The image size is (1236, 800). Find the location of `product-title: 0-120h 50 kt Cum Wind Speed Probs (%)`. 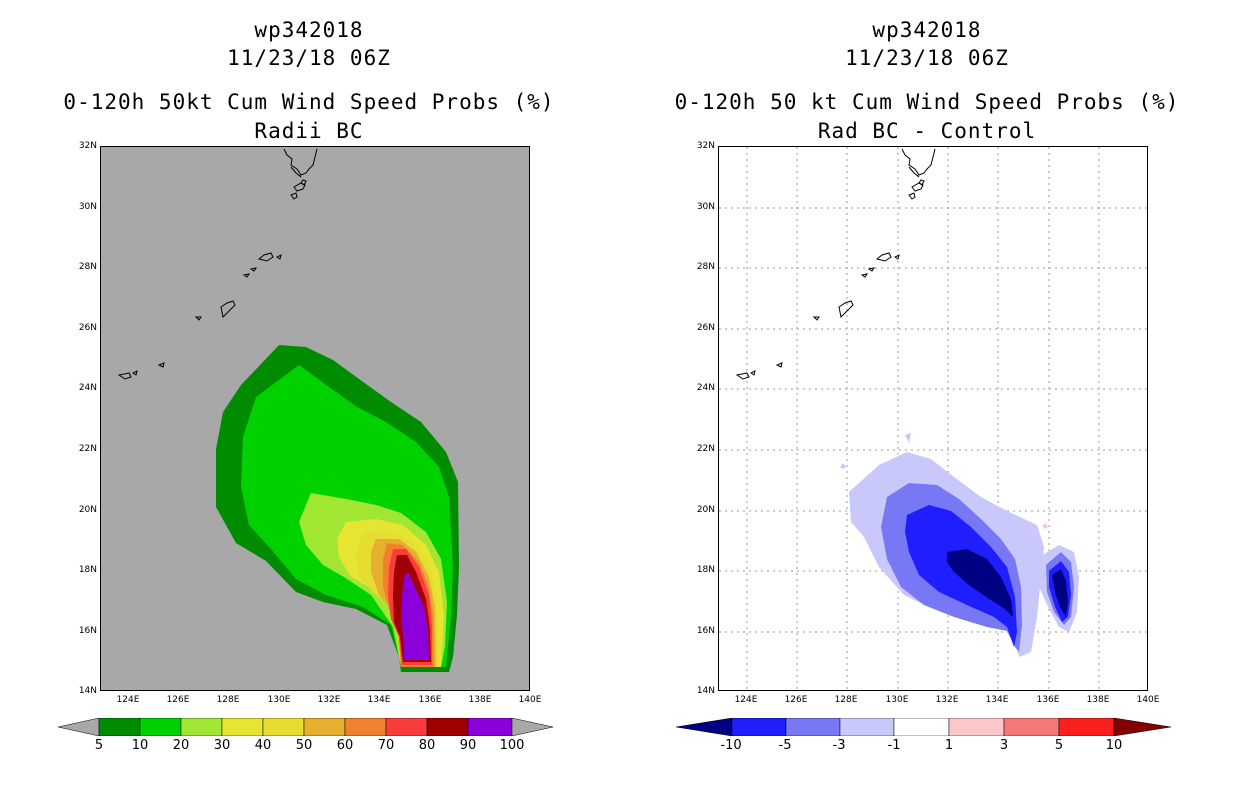

product-title: 0-120h 50 kt Cum Wind Speed Probs (%) is located at coordinates (927, 102).